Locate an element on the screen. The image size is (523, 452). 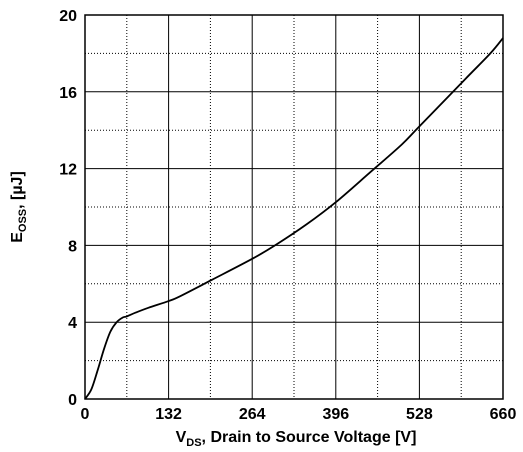
x-tick-labels: 0 132 264 396 528 660 is located at coordinates (299, 414).